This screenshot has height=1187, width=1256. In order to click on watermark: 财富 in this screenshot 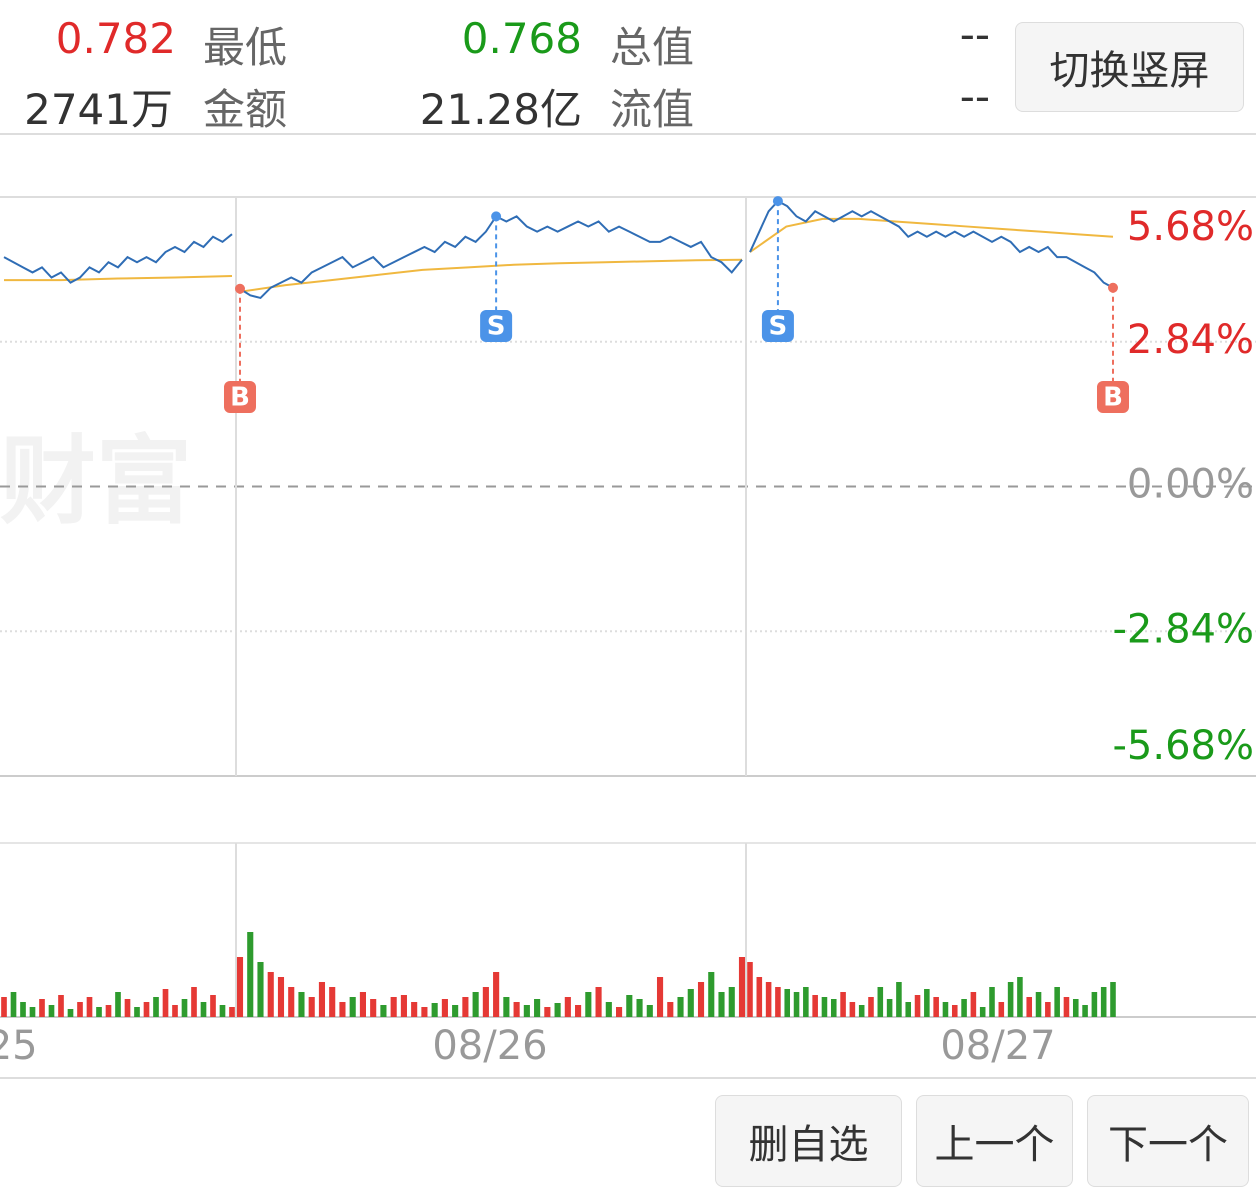, I will do `click(96, 481)`.